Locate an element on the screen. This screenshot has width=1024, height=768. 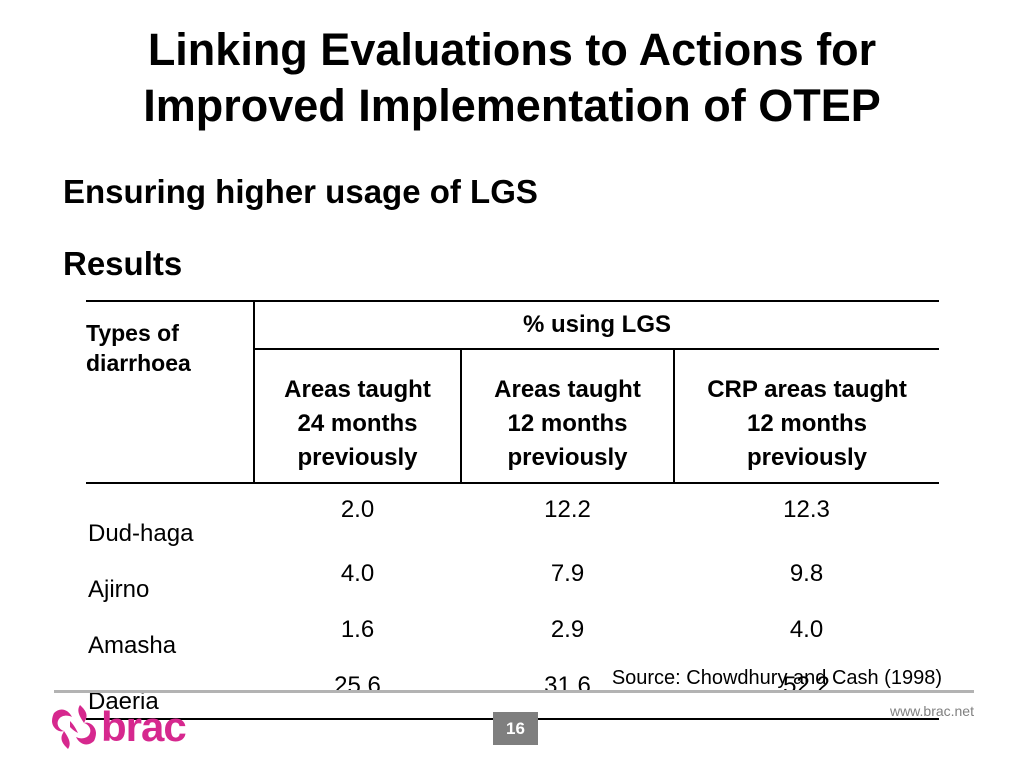
row-header-cell: Types of diarrhoea is located at coordinates (170, 392).